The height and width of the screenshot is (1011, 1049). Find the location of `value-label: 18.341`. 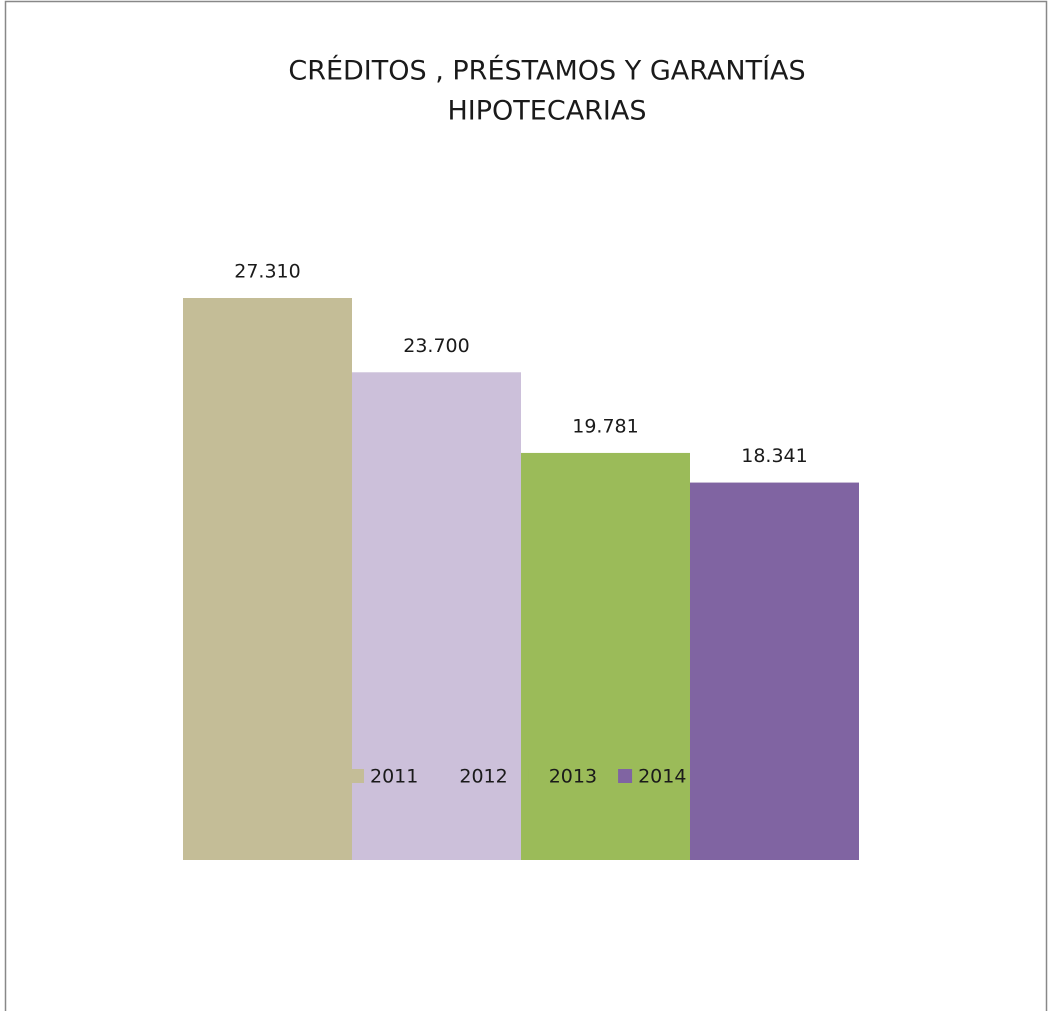

value-label: 18.341 is located at coordinates (774, 456).